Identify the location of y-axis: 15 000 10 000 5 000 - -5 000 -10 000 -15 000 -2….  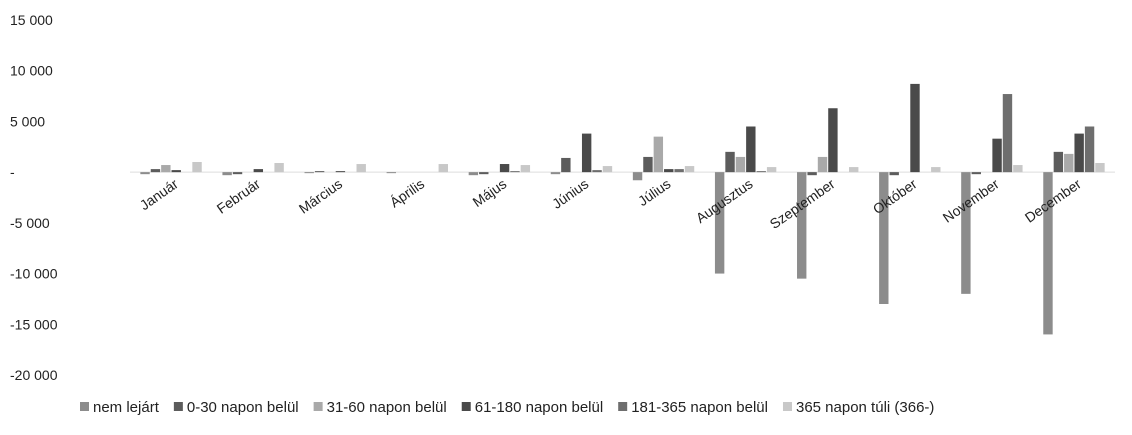
(34, 197).